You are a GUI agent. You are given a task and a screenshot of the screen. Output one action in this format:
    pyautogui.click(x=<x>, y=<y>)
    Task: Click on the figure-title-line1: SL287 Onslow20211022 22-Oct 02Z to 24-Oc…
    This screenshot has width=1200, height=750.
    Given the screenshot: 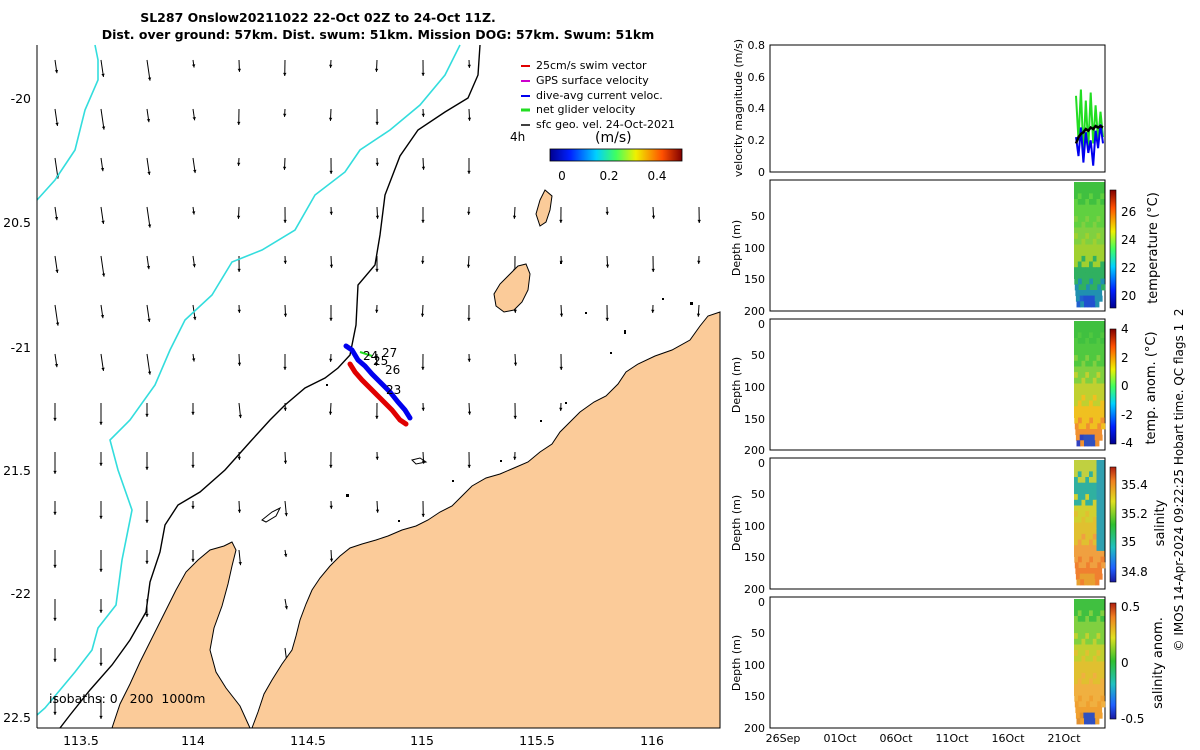 What is the action you would take?
    pyautogui.click(x=318, y=17)
    